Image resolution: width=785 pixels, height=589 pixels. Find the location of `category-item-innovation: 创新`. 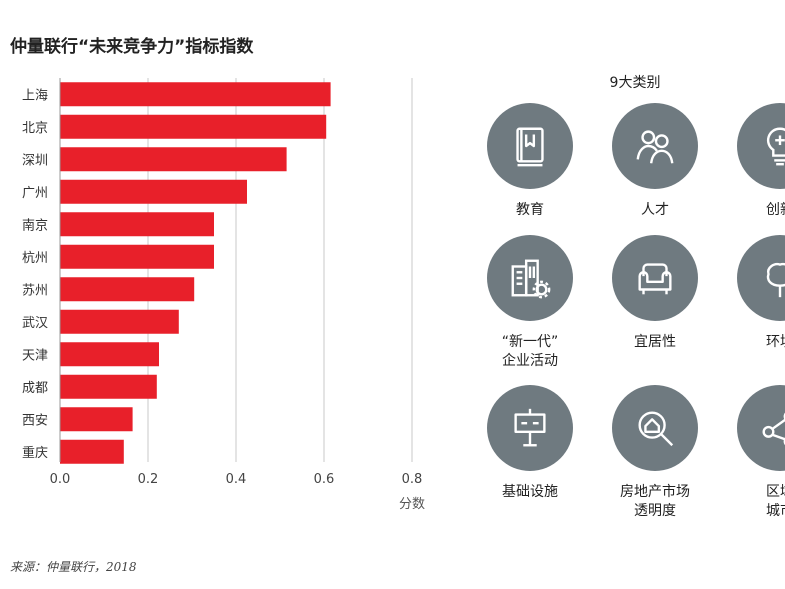

category-item-innovation: 创新 is located at coordinates (750, 161).